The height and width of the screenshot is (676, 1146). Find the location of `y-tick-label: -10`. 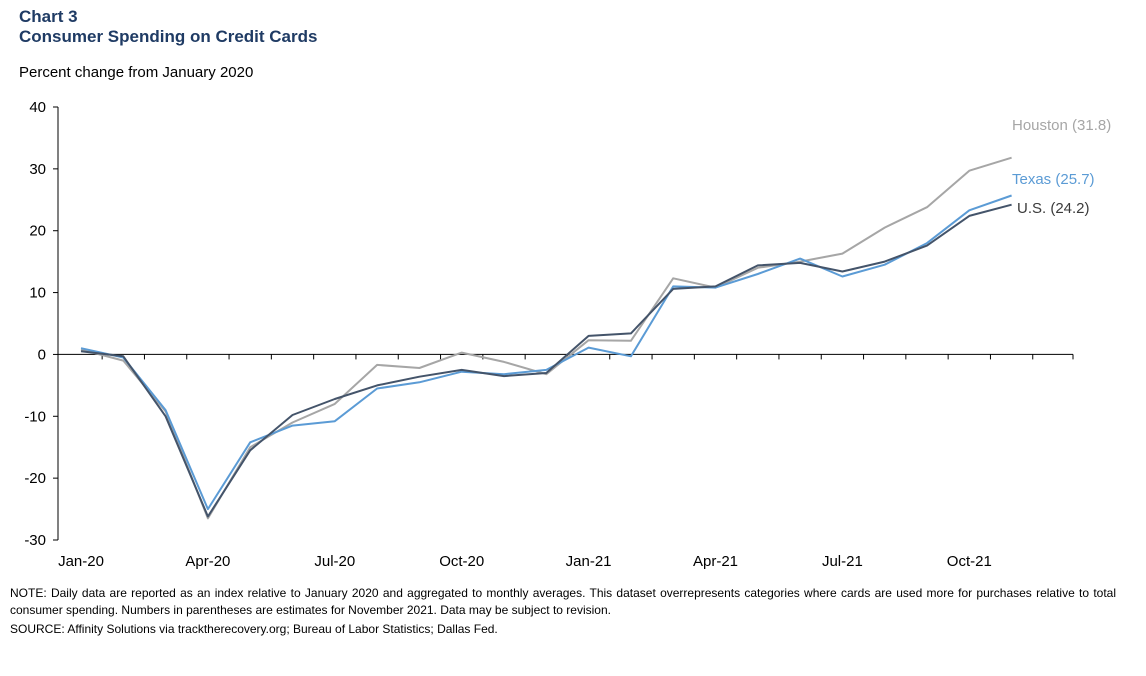

y-tick-label: -10 is located at coordinates (35, 416).